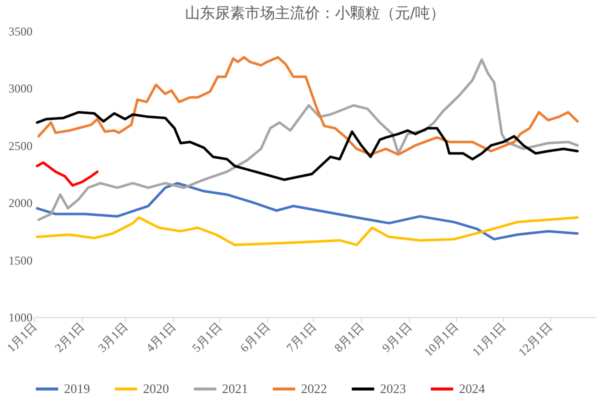 Image resolution: width=600 pixels, height=400 pixels. Describe the element at coordinates (235, 388) in the screenshot. I see `legend-label: 2021` at that location.